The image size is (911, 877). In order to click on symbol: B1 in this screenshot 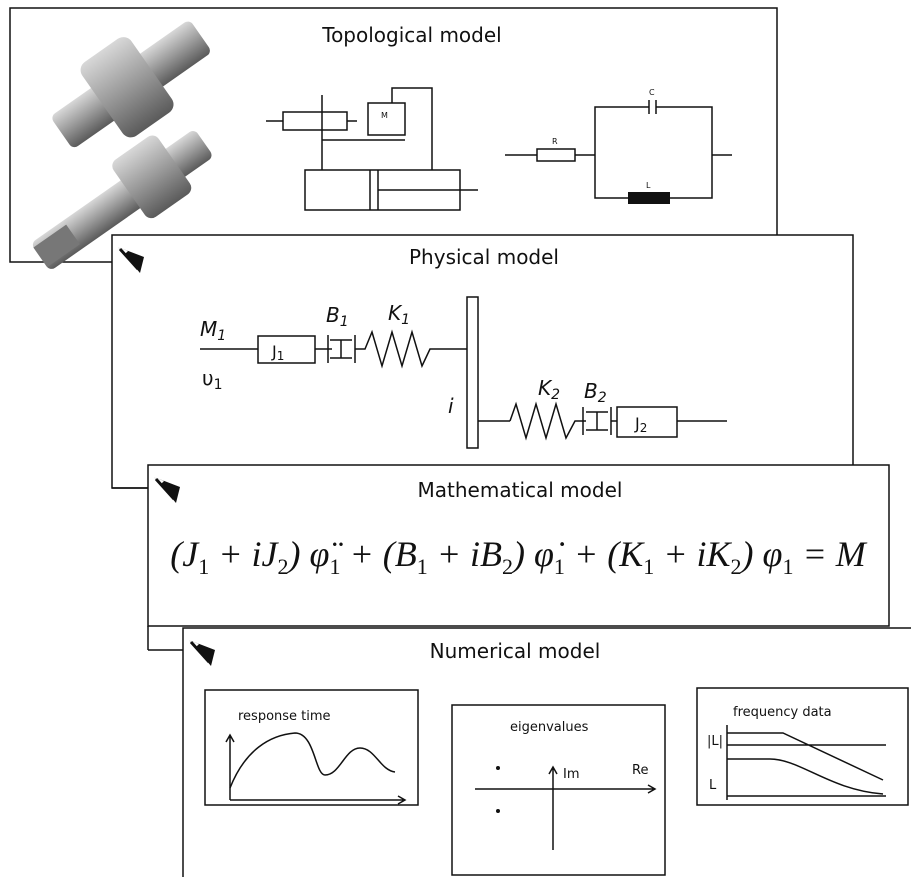, I will do `click(337, 316)`.